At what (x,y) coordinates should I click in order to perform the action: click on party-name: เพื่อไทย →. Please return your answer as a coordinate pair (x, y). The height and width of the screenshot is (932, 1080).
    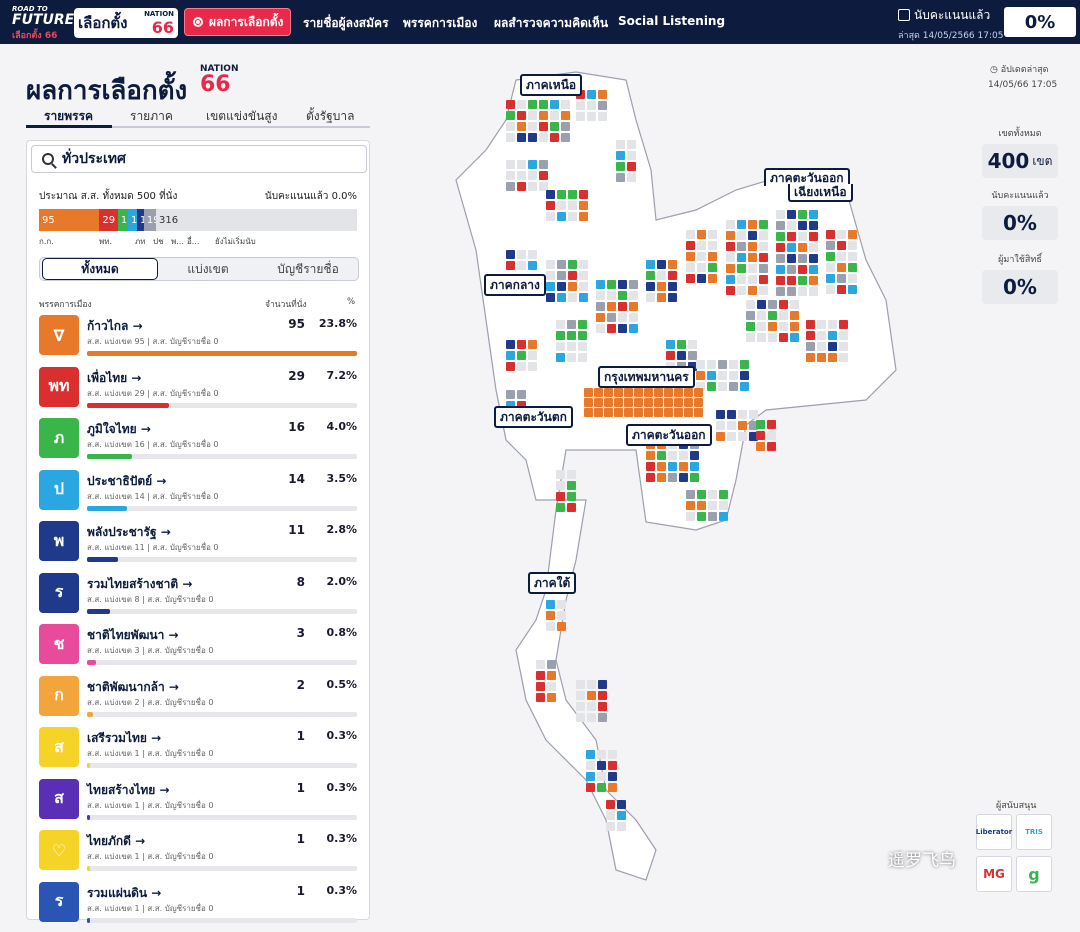
    Looking at the image, I should click on (114, 377).